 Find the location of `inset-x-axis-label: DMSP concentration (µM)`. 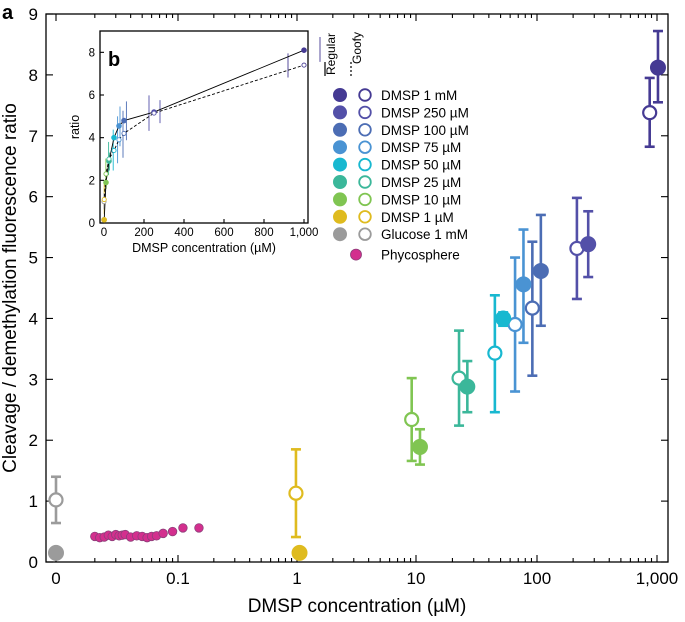

inset-x-axis-label: DMSP concentration (µM) is located at coordinates (204, 248).